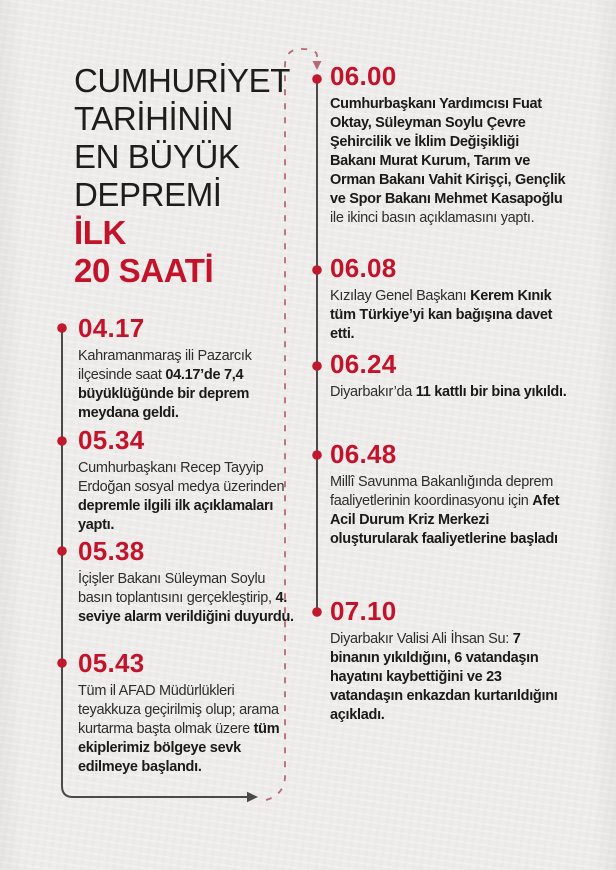  Describe the element at coordinates (363, 364) in the screenshot. I see `entry-time: 06.24` at that location.